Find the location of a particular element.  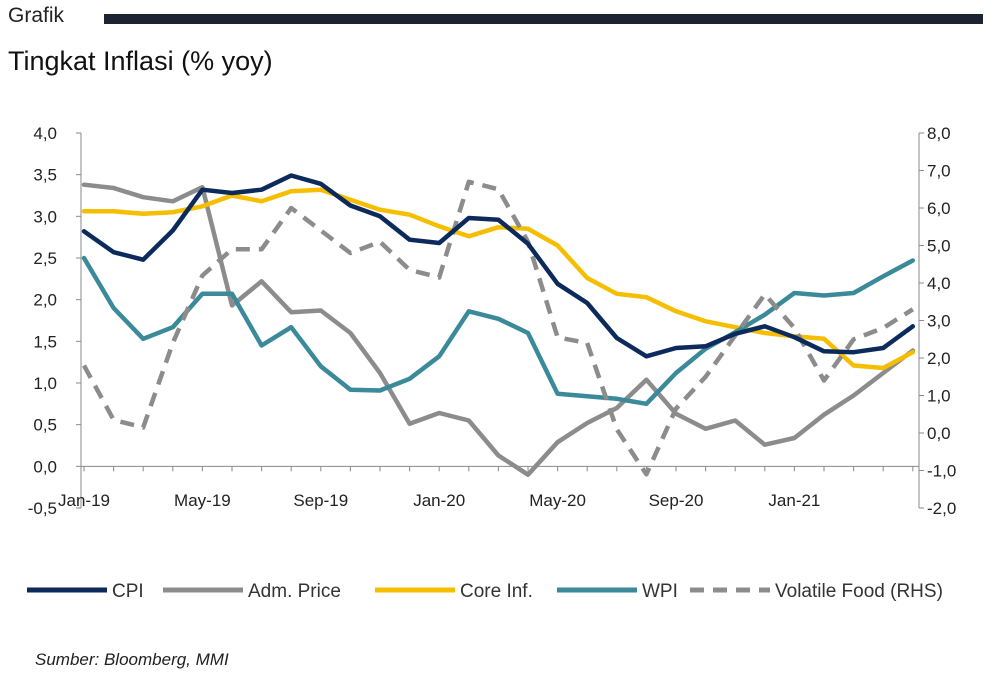

legend-label: Core Inf. is located at coordinates (496, 591).